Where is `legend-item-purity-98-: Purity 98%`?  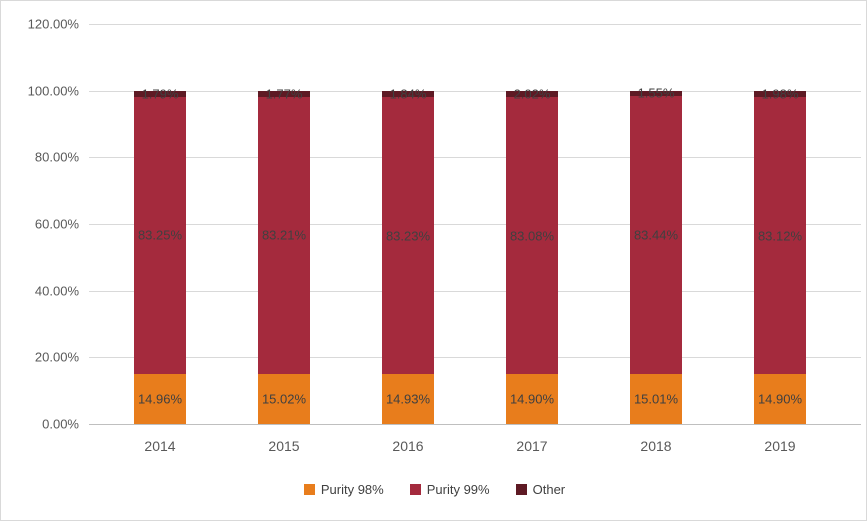 legend-item-purity-98-: Purity 98% is located at coordinates (343, 489).